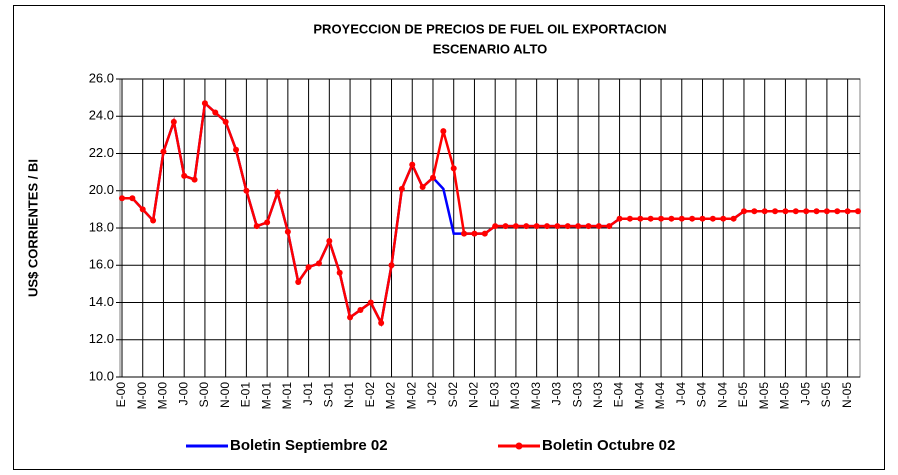 This screenshot has width=898, height=475. What do you see at coordinates (163, 396) in the screenshot?
I see `x-tick-label: M-00` at bounding box center [163, 396].